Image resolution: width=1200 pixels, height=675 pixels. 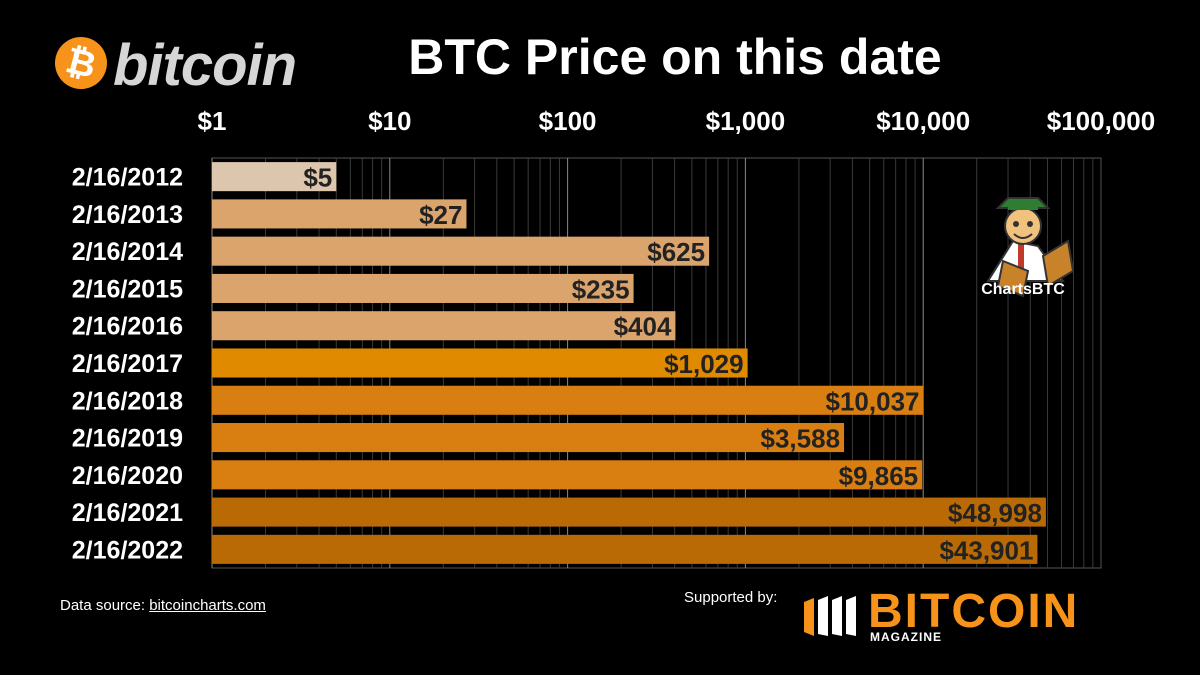 What do you see at coordinates (1023, 243) in the screenshot?
I see `chartsbtc-mascot-icon` at bounding box center [1023, 243].